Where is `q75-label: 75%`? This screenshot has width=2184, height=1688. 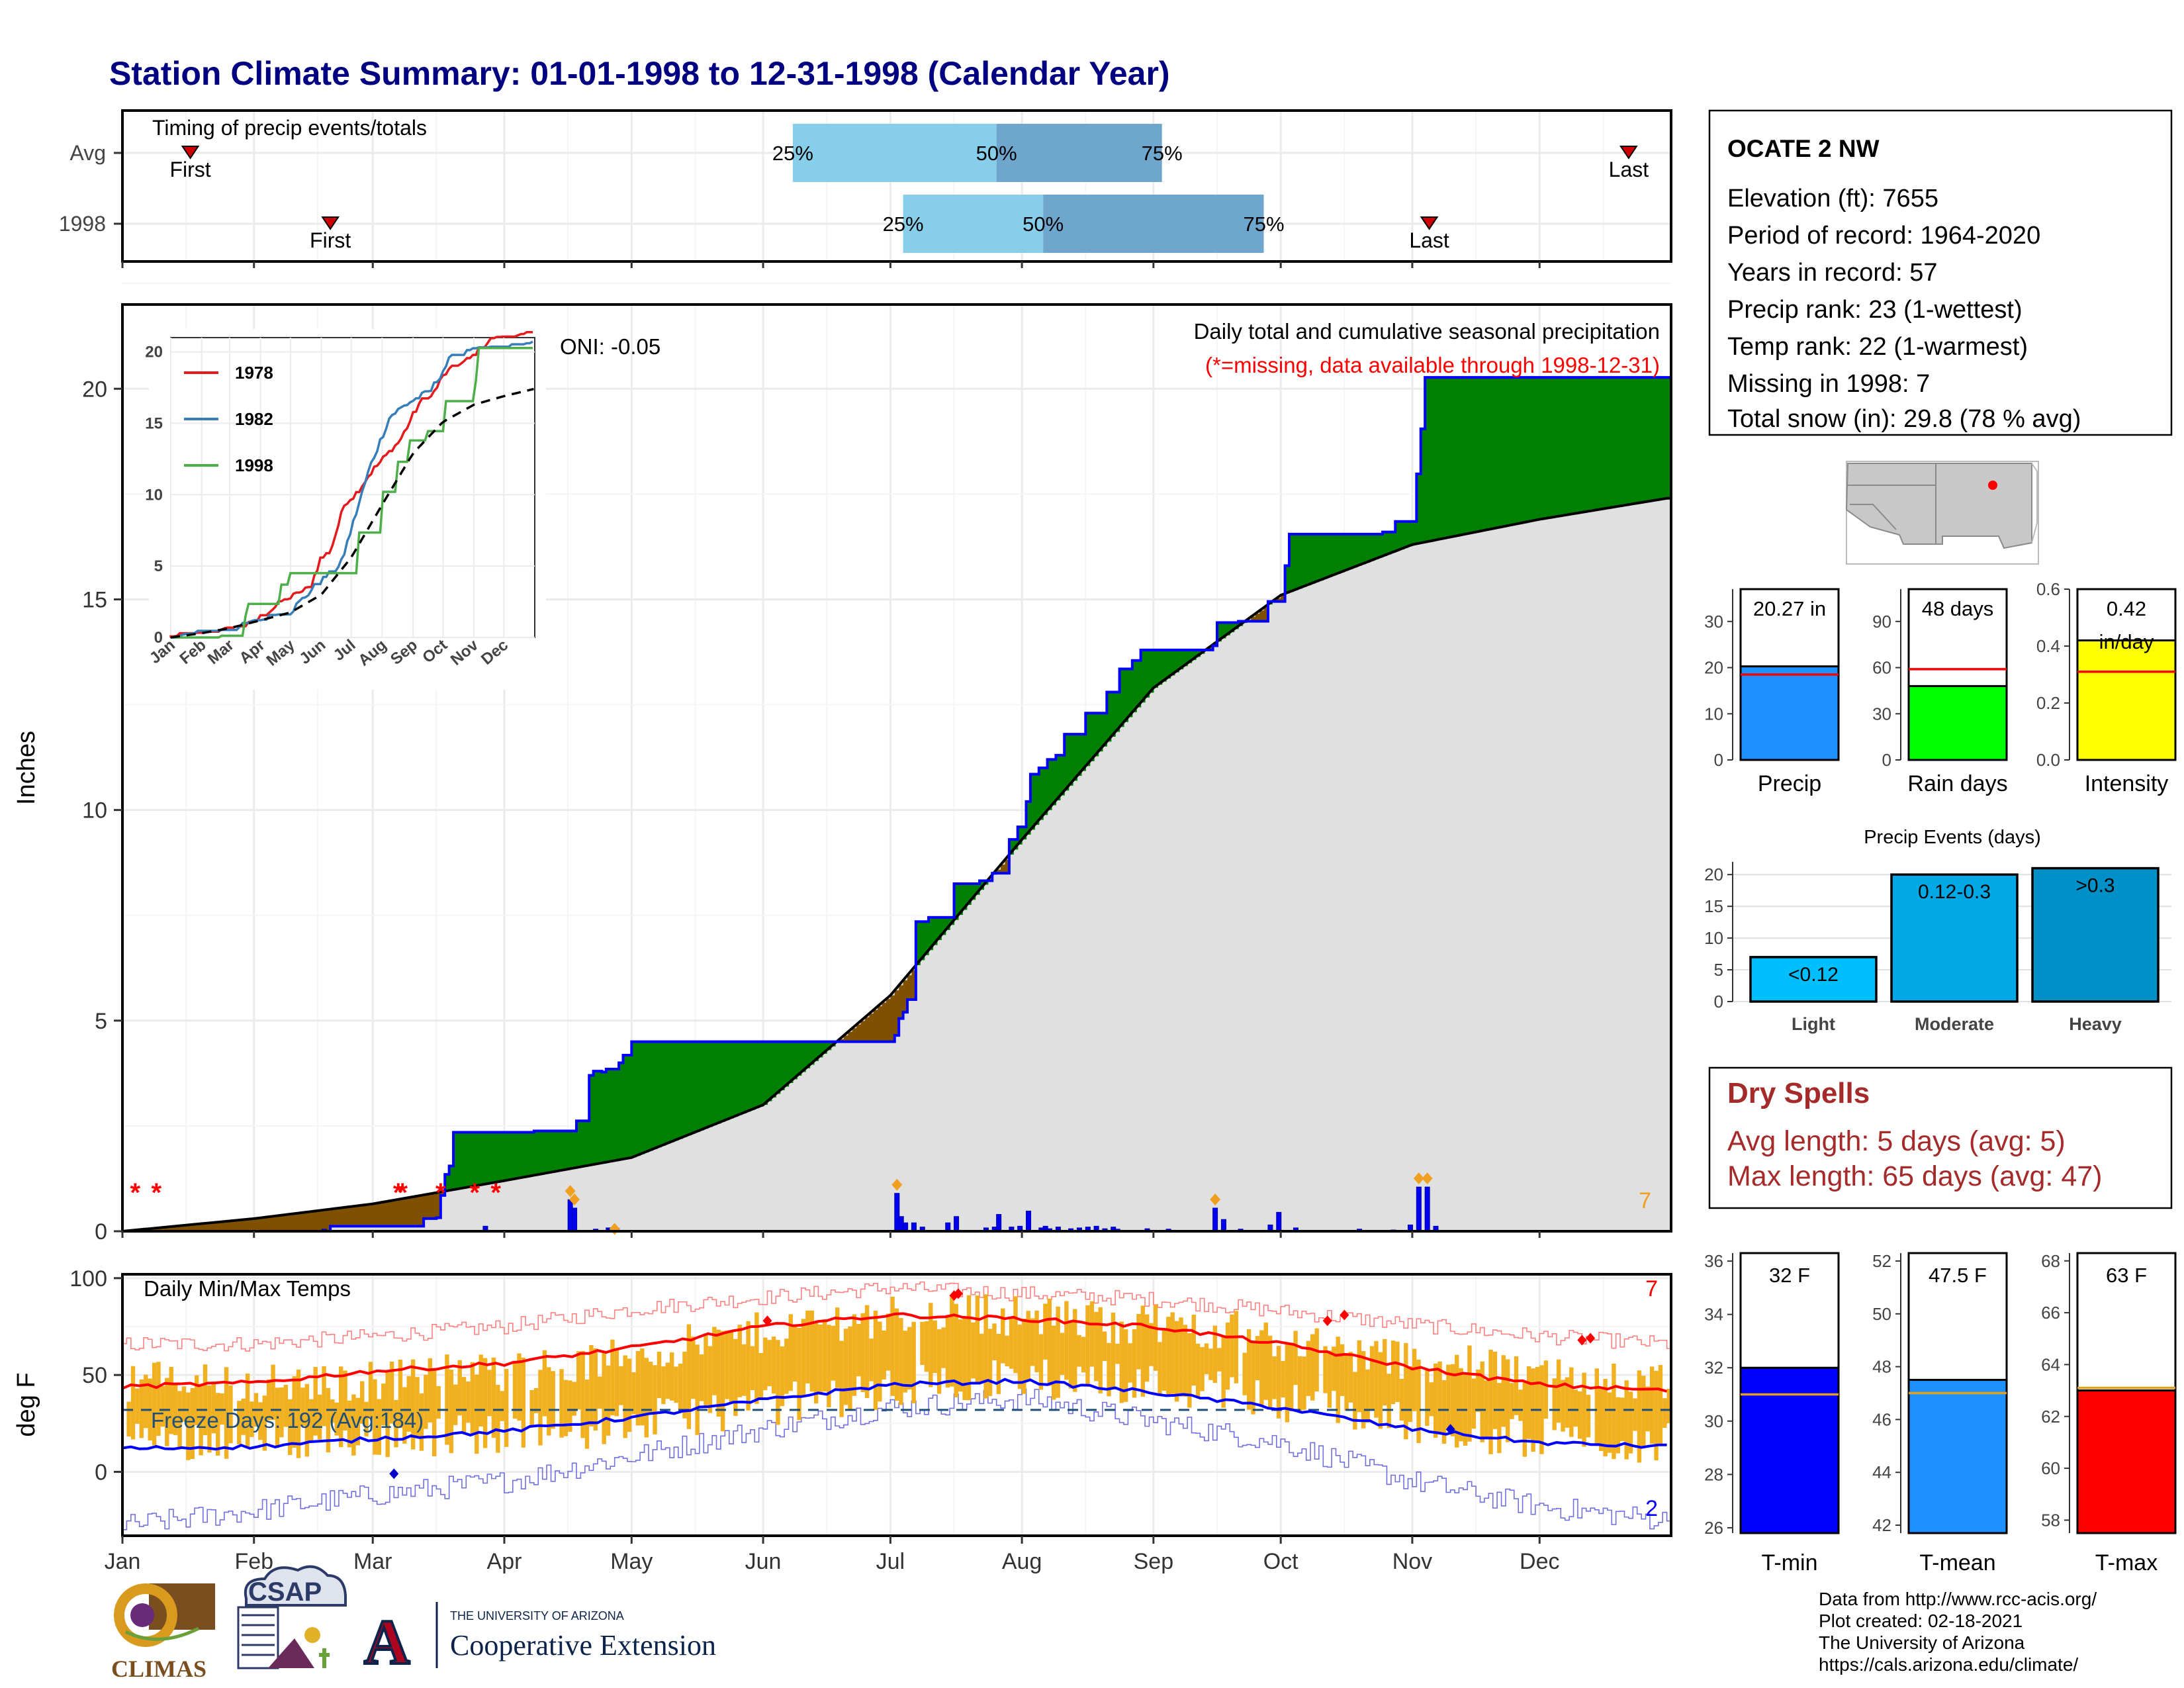 q75-label: 75% is located at coordinates (1162, 153).